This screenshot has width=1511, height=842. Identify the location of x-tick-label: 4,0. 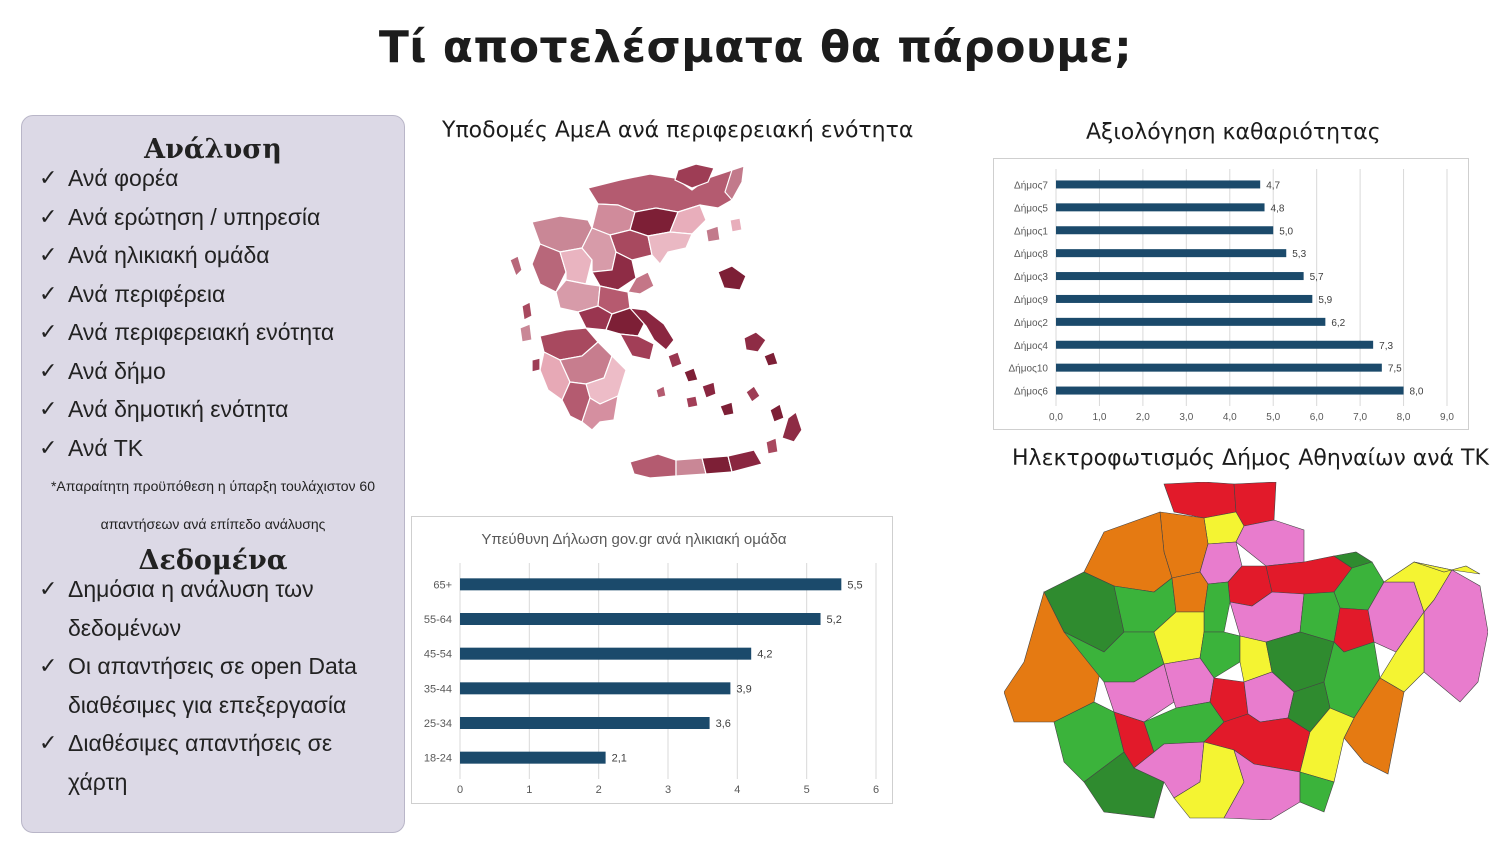
(1230, 417).